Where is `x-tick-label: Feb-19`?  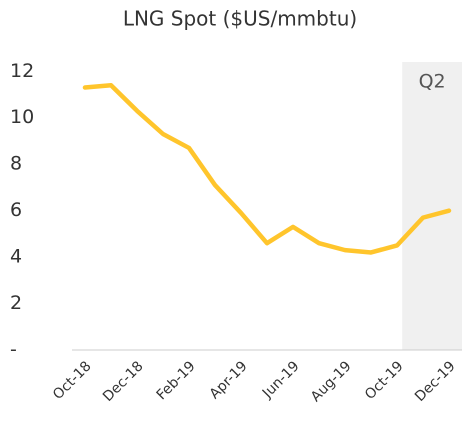
x-tick-label: Feb-19 is located at coordinates (176, 380).